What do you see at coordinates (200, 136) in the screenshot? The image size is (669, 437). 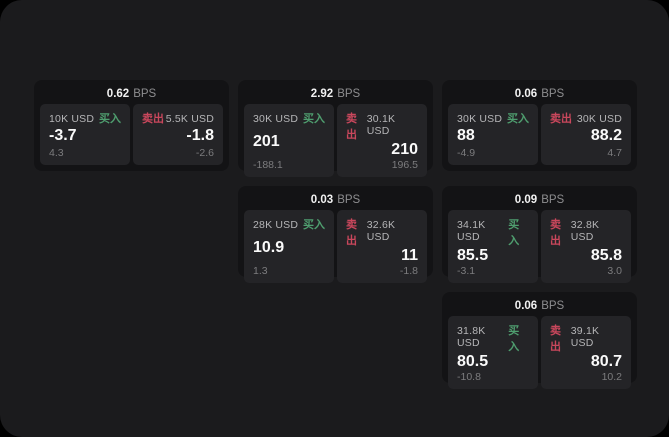 I see `sell-price: -1.8` at bounding box center [200, 136].